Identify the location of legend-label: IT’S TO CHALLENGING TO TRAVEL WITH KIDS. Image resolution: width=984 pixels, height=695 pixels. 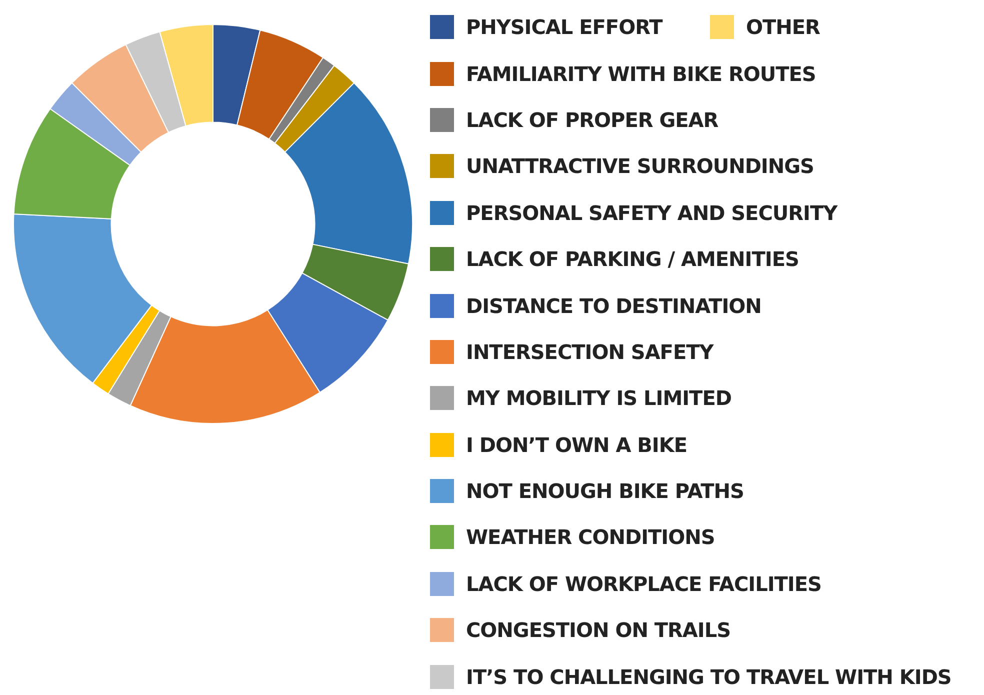
(709, 676).